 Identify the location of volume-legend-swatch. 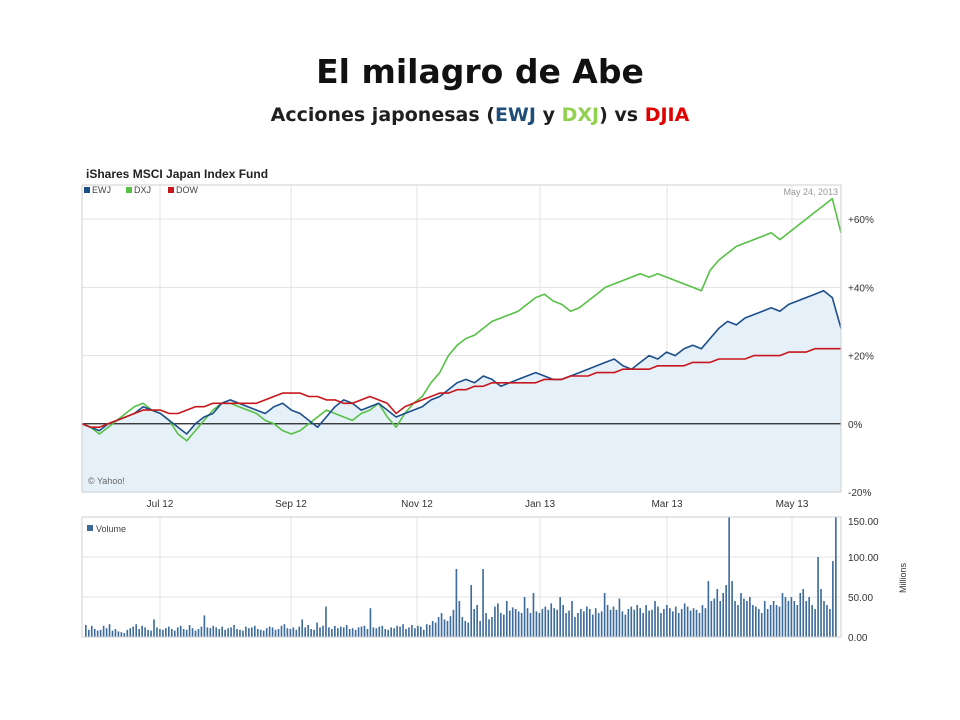
(90, 528).